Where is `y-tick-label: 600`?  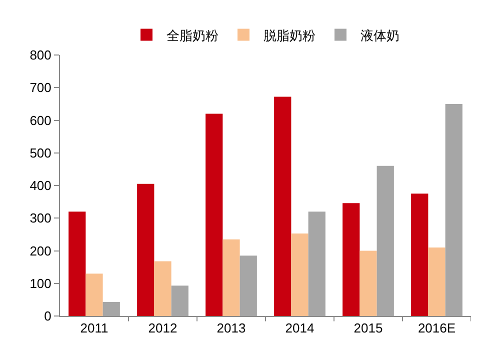 y-tick-label: 600 is located at coordinates (41, 120).